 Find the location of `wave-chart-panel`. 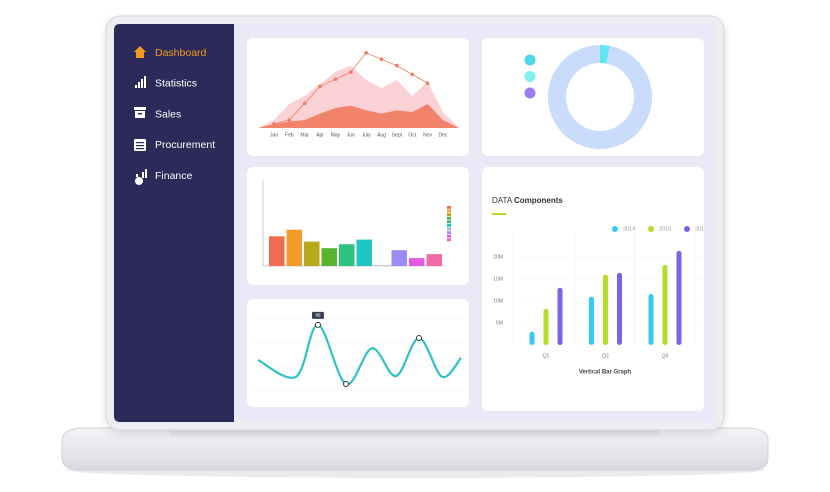

wave-chart-panel is located at coordinates (358, 353).